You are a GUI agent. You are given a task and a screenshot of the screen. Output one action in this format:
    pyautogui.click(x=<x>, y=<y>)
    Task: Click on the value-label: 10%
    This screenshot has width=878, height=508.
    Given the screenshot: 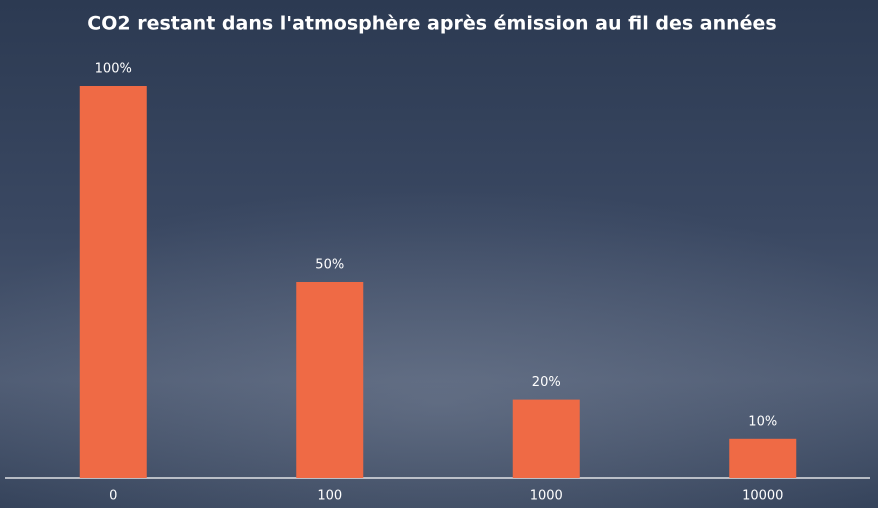 What is the action you would take?
    pyautogui.click(x=762, y=421)
    